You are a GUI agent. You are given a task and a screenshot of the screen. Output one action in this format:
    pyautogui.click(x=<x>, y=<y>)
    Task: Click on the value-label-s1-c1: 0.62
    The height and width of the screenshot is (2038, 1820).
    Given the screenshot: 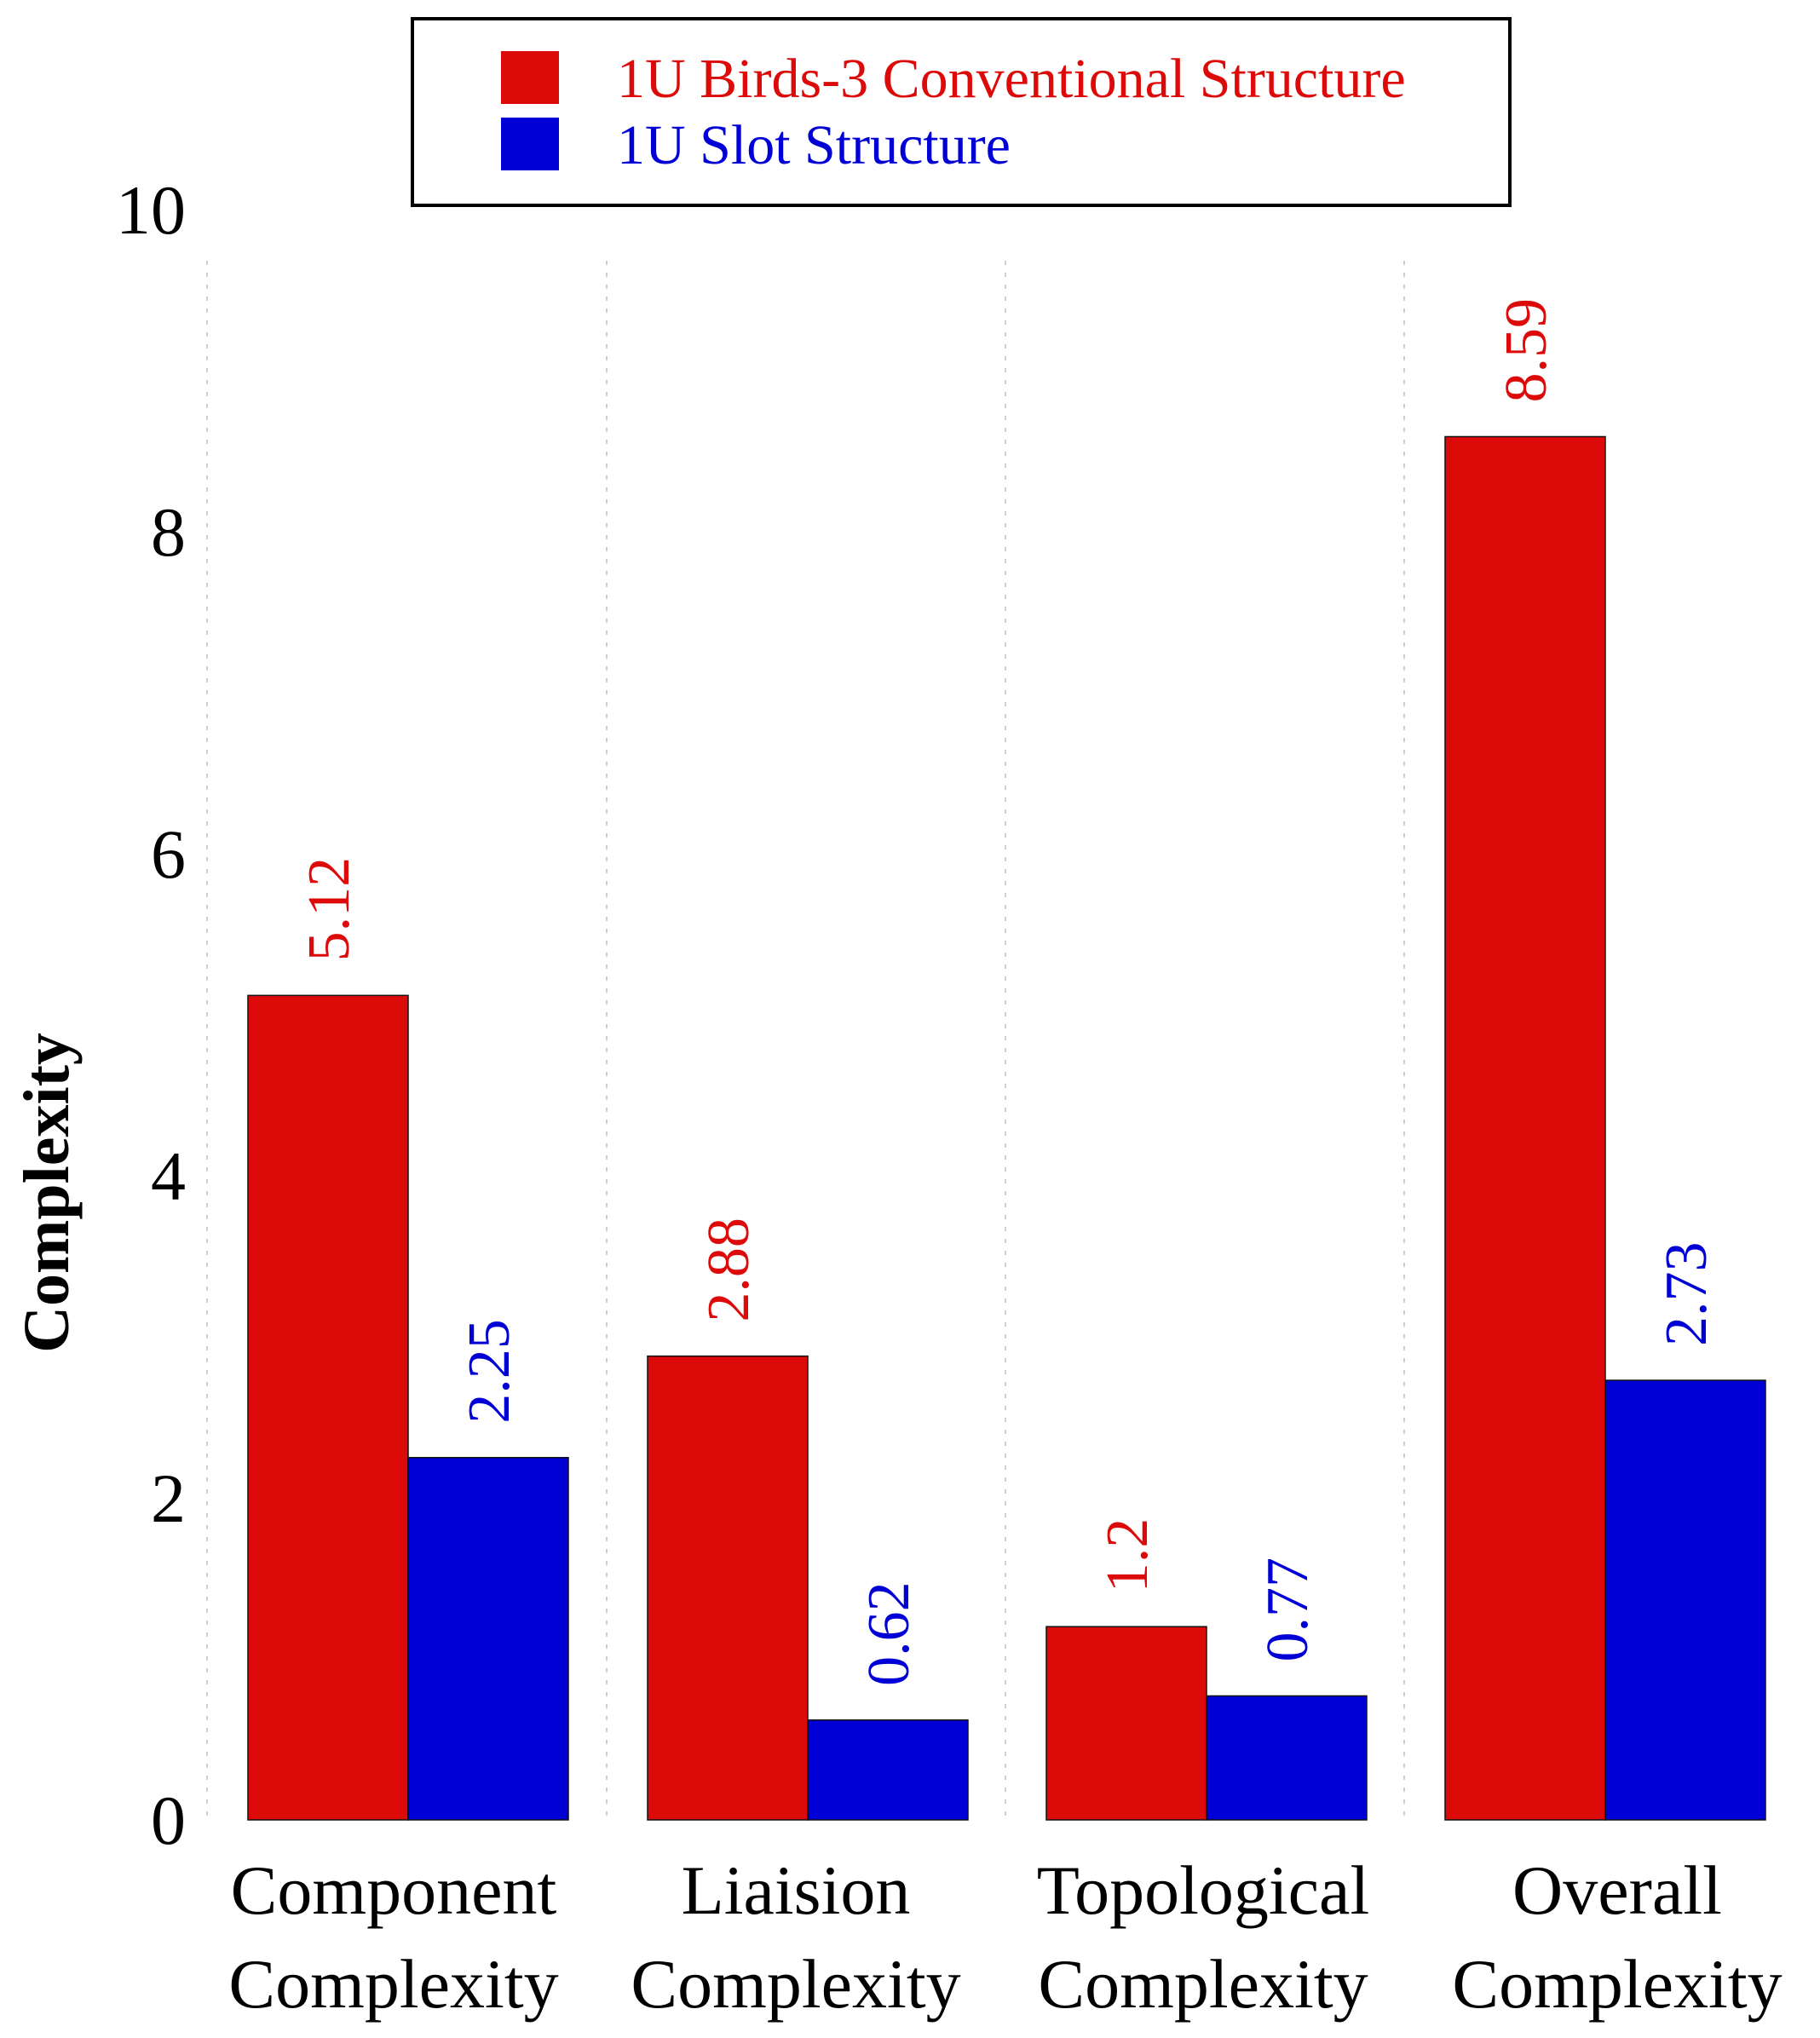 What is the action you would take?
    pyautogui.click(x=889, y=1633)
    